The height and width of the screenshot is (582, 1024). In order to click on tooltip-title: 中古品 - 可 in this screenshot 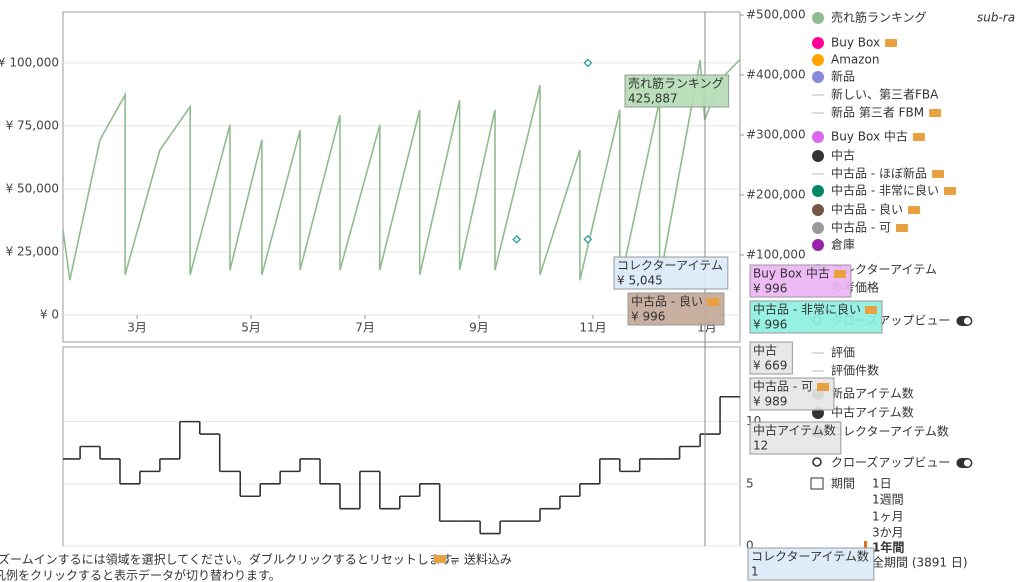, I will do `click(783, 386)`.